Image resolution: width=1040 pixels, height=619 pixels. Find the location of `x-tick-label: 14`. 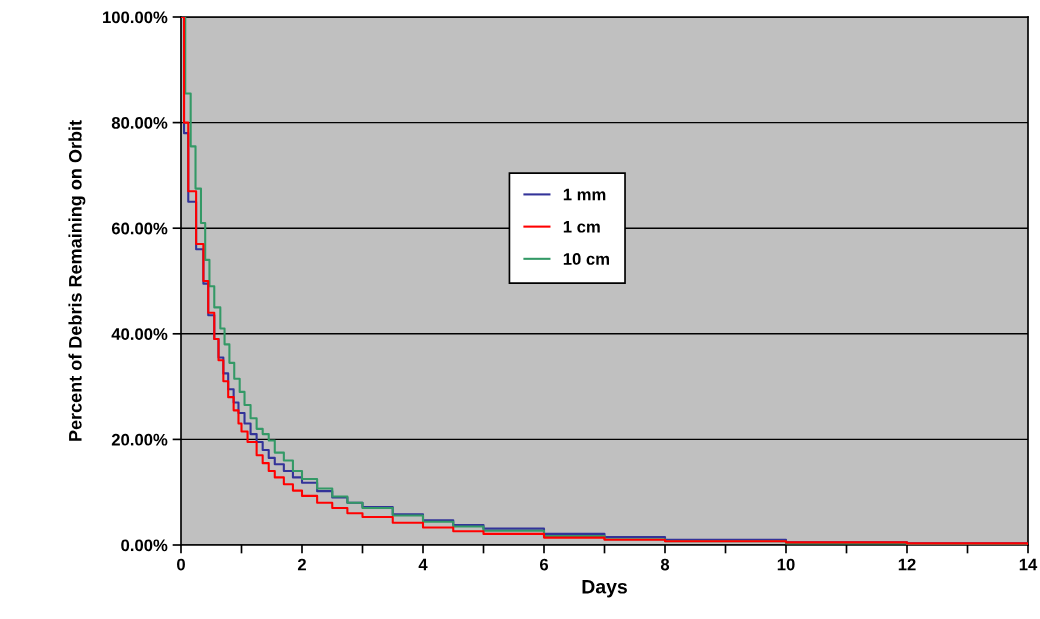

x-tick-label: 14 is located at coordinates (1028, 564).